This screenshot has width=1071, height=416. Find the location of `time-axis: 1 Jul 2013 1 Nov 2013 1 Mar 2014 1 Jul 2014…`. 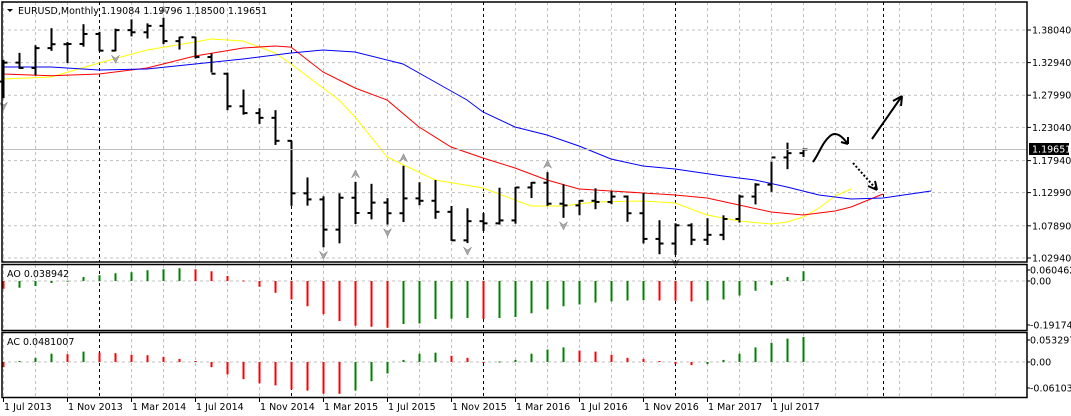

time-axis: 1 Jul 2013 1 Nov 2013 1 Mar 2014 1 Jul 2014… is located at coordinates (411, 405).